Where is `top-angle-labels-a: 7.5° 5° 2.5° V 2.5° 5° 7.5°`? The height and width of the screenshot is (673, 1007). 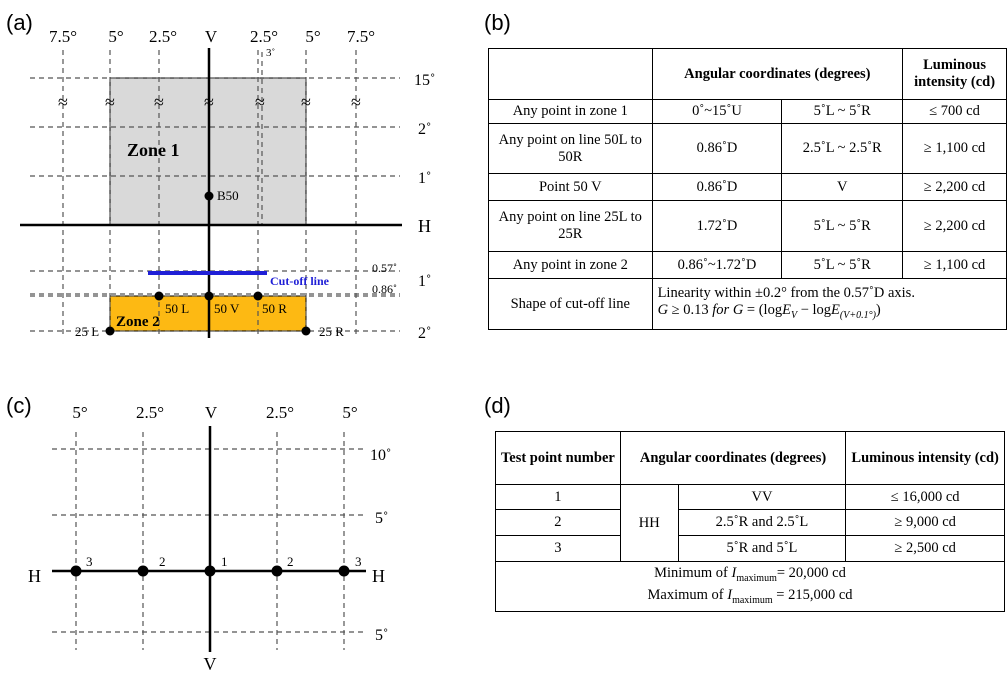 top-angle-labels-a: 7.5° 5° 2.5° V 2.5° 5° 7.5° is located at coordinates (212, 36).